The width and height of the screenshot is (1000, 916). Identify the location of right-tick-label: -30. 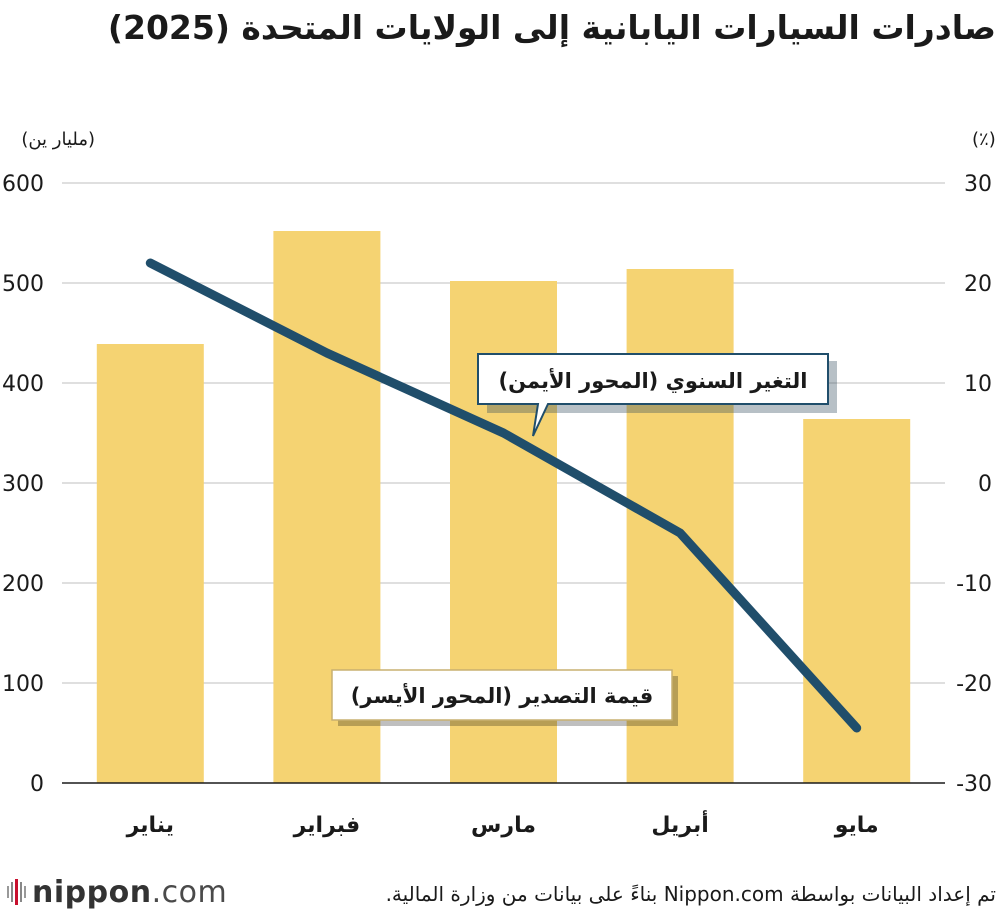
(974, 784).